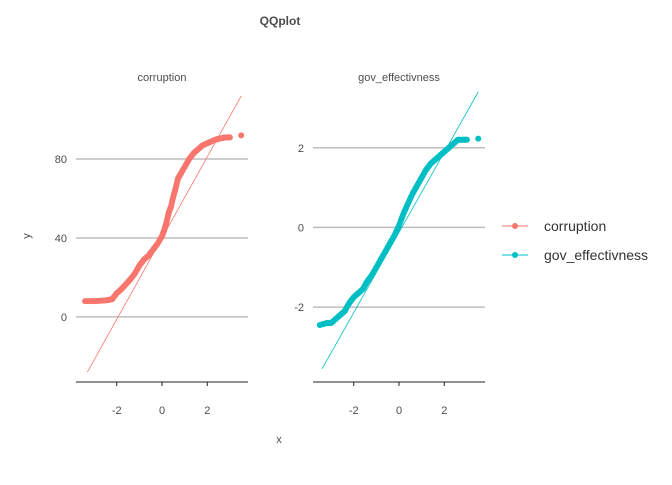 The height and width of the screenshot is (485, 672). What do you see at coordinates (575, 240) in the screenshot?
I see `legend: corruption gov_effectivness` at bounding box center [575, 240].